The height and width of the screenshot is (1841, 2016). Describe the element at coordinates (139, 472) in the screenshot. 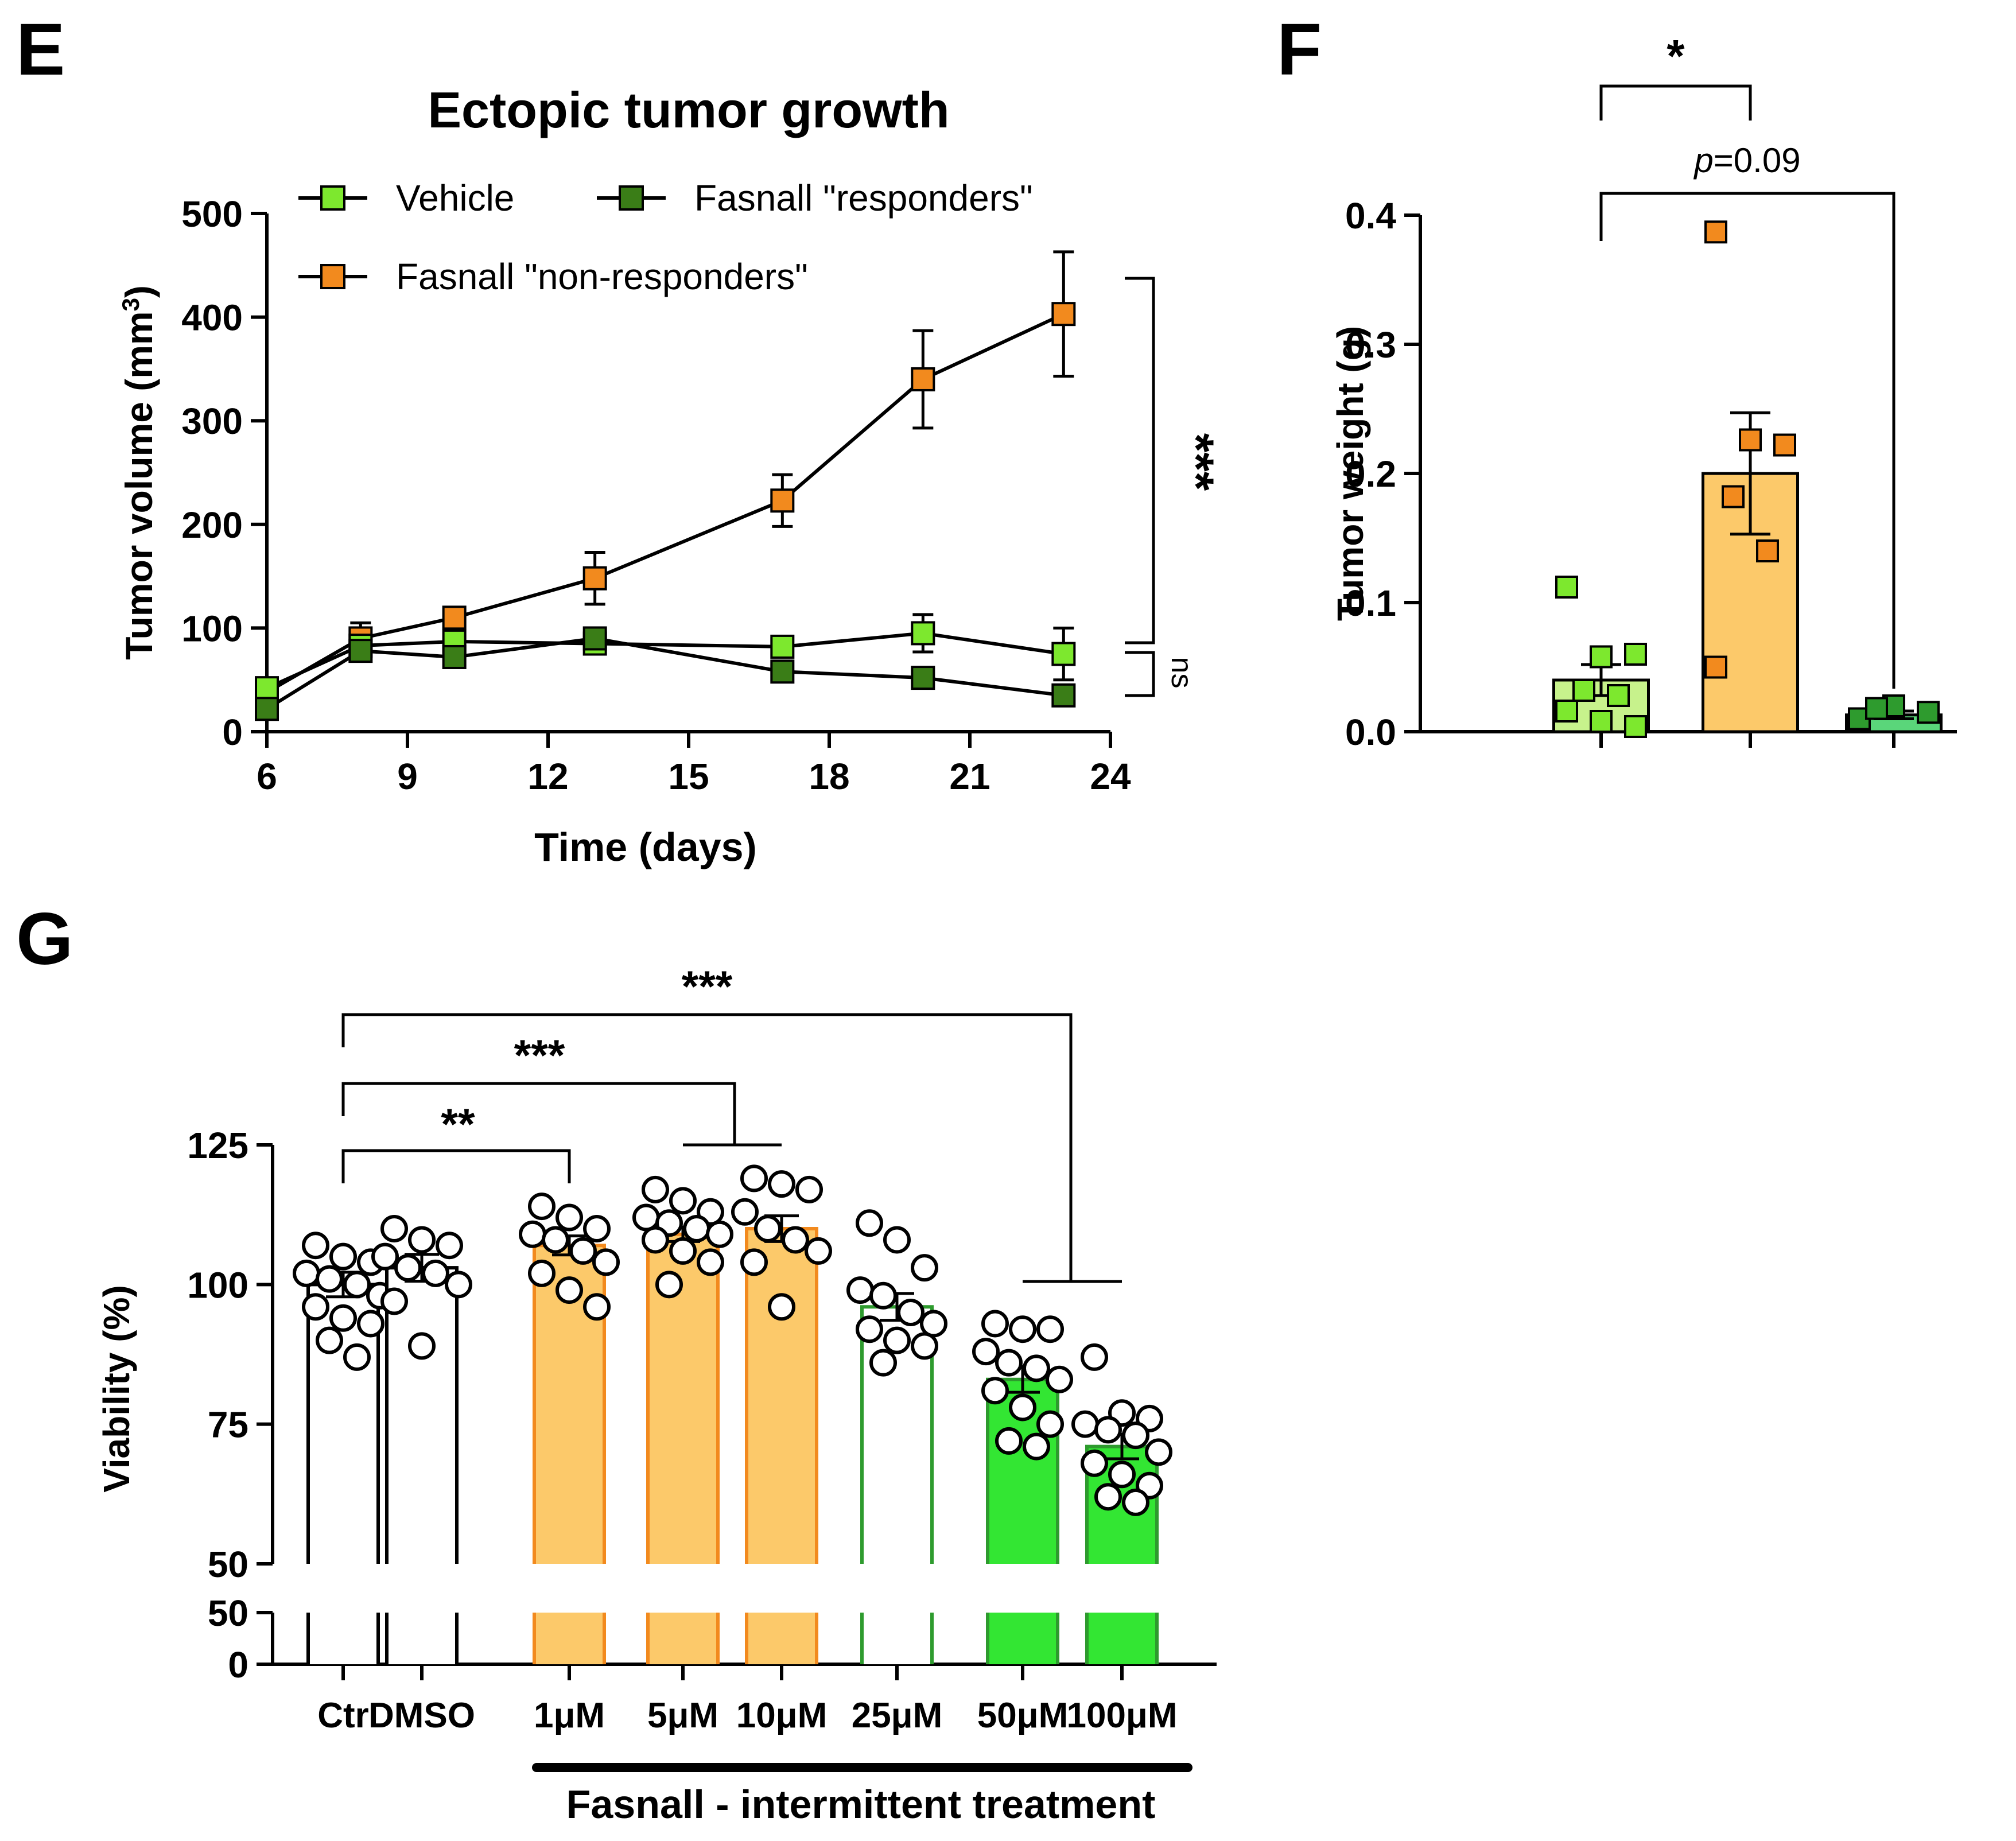

I see `panel-e-y-axis-label: Tumor volume (mm3)` at that location.